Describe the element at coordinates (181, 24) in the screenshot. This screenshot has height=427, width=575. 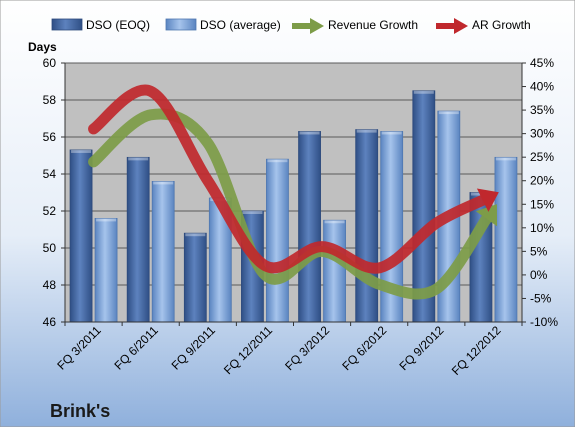
I see `legend-swatch-dso-average` at that location.